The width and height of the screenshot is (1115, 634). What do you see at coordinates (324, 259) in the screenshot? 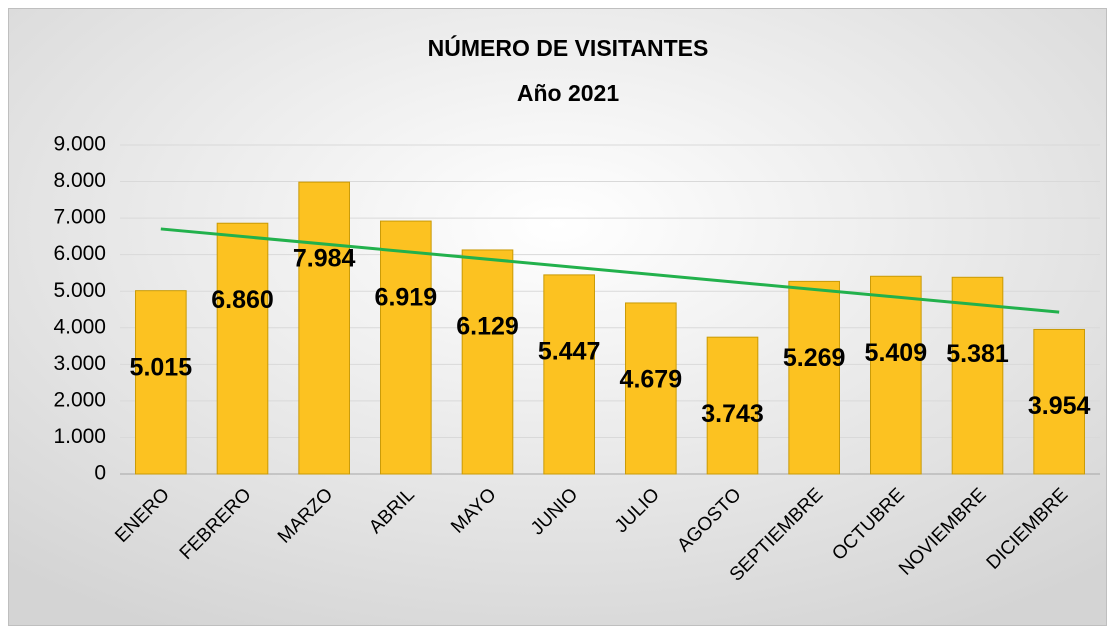
I see `data-label: 7.984` at bounding box center [324, 259].